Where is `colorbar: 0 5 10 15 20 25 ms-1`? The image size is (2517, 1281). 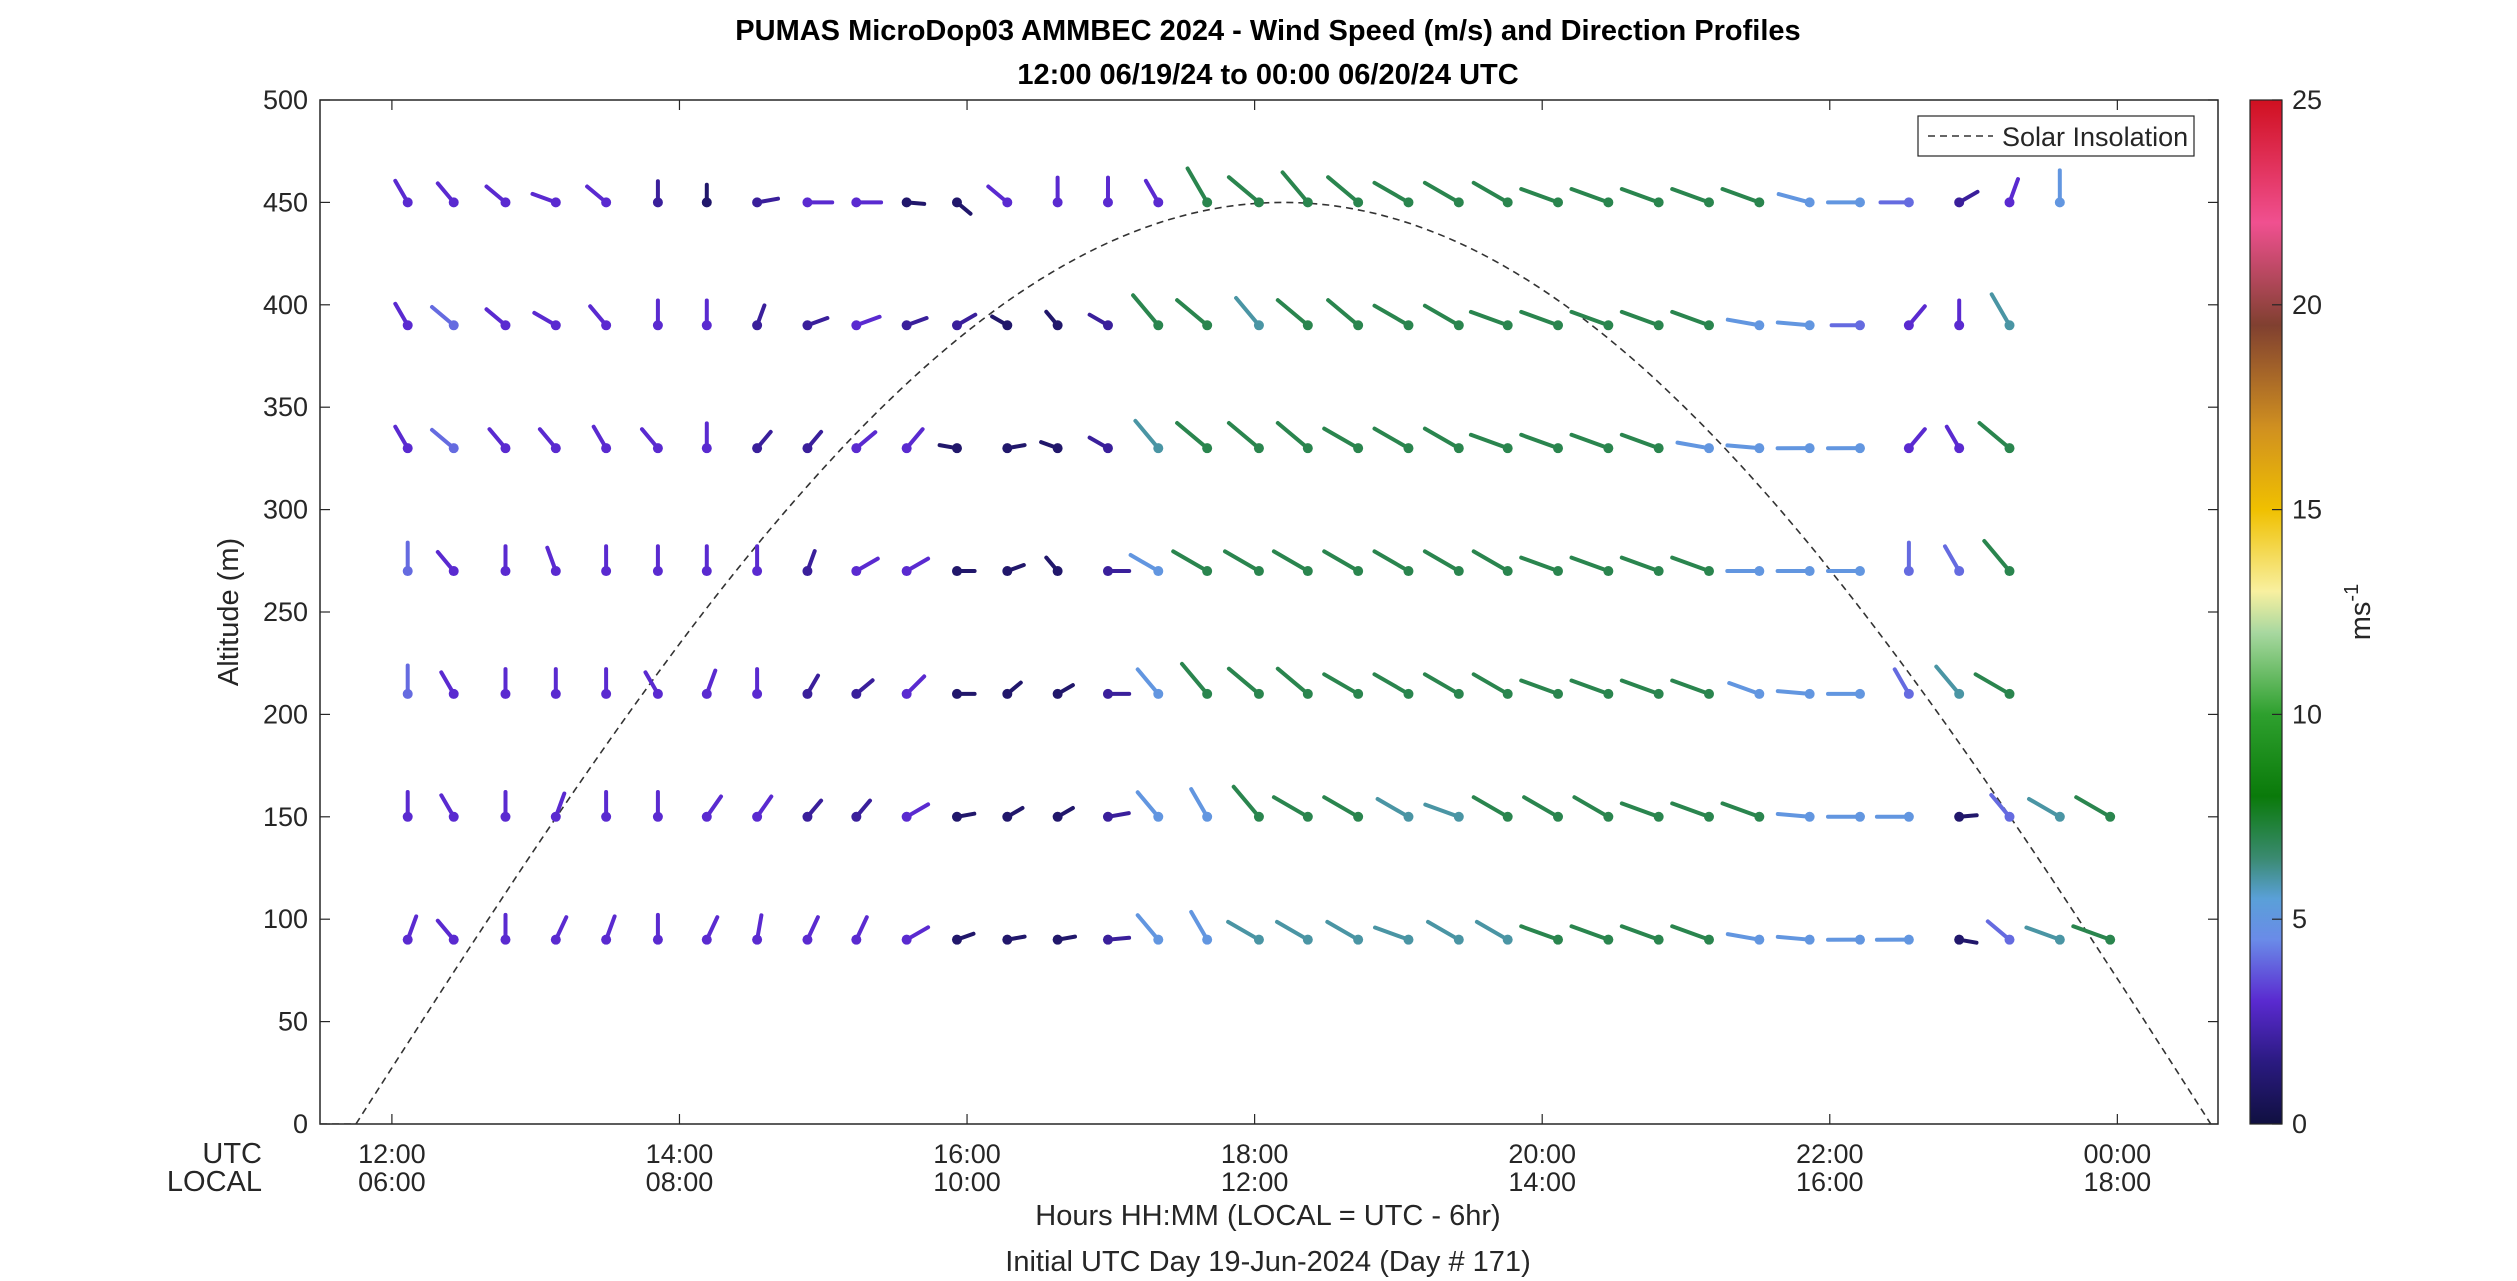 colorbar: 0 5 10 15 20 25 ms-1 is located at coordinates (2313, 612).